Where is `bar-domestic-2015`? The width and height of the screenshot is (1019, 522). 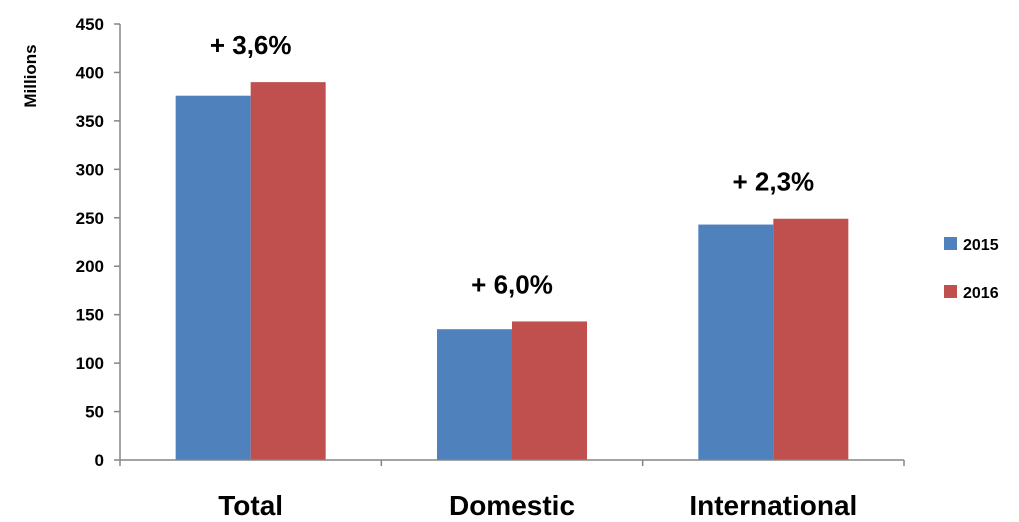
bar-domestic-2015 is located at coordinates (474, 394).